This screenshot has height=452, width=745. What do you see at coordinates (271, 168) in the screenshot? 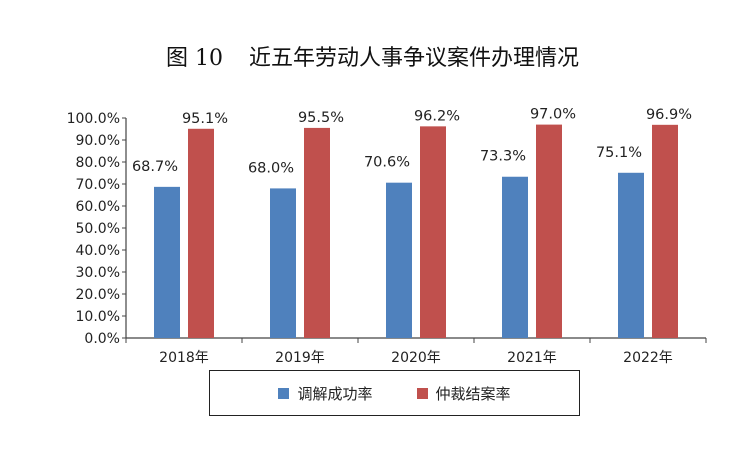
I see `data-label-series-1: 68.0%` at bounding box center [271, 168].